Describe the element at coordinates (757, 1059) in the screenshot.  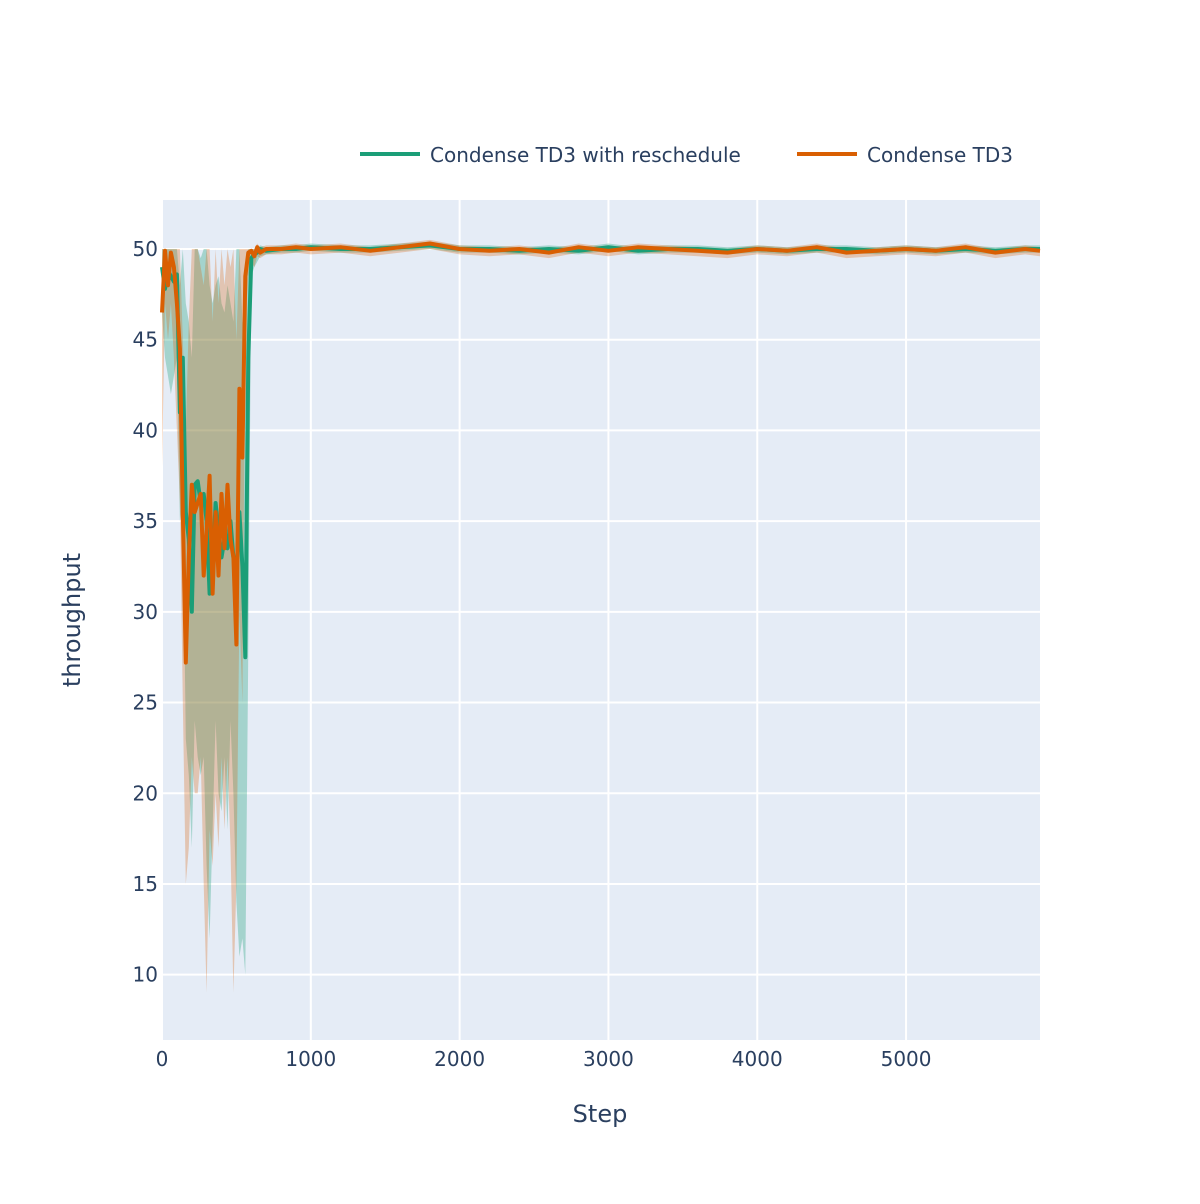
I see `x-tick-label: 4000` at that location.